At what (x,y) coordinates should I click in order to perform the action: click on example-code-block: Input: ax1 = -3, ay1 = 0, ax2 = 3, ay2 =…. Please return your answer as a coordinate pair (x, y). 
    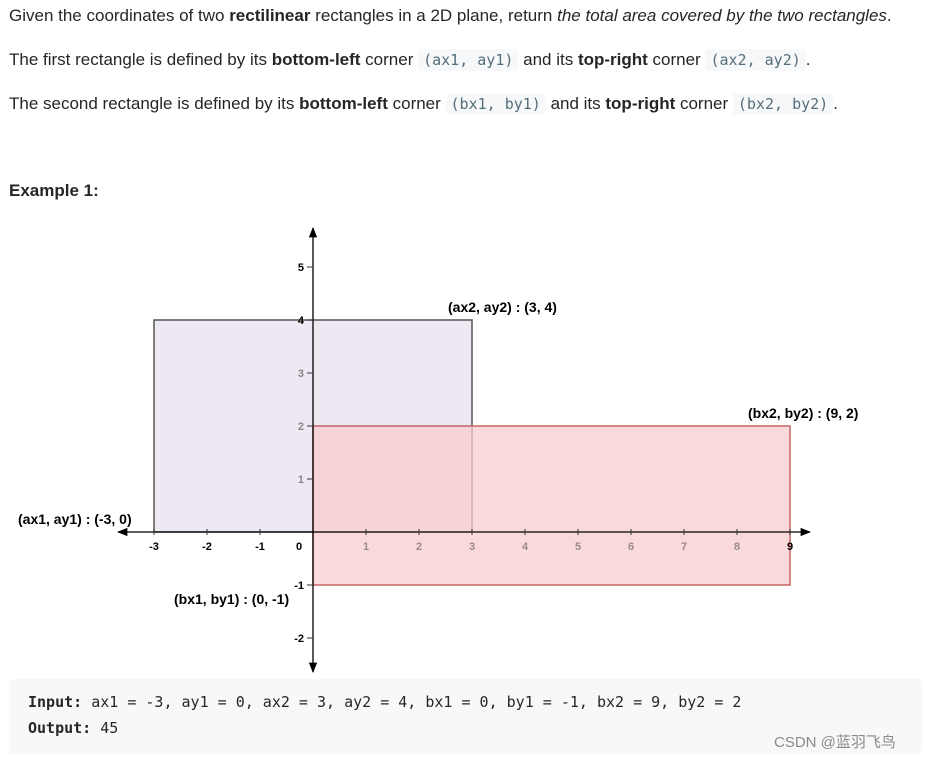
    Looking at the image, I should click on (465, 716).